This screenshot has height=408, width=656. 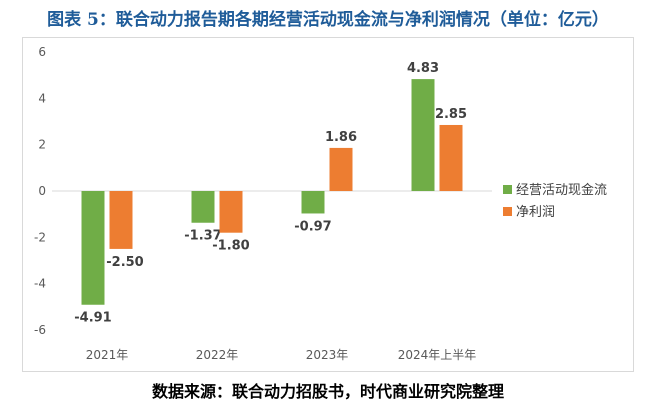 What do you see at coordinates (42, 98) in the screenshot?
I see `y-tick-label: 4` at bounding box center [42, 98].